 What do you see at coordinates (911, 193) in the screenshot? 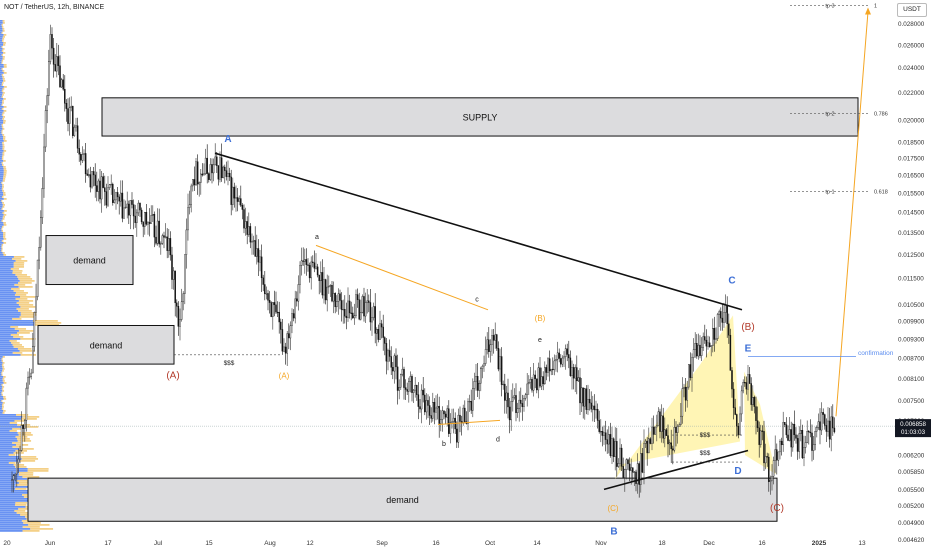
I see `y-tick-label: 0.015500` at bounding box center [911, 193].